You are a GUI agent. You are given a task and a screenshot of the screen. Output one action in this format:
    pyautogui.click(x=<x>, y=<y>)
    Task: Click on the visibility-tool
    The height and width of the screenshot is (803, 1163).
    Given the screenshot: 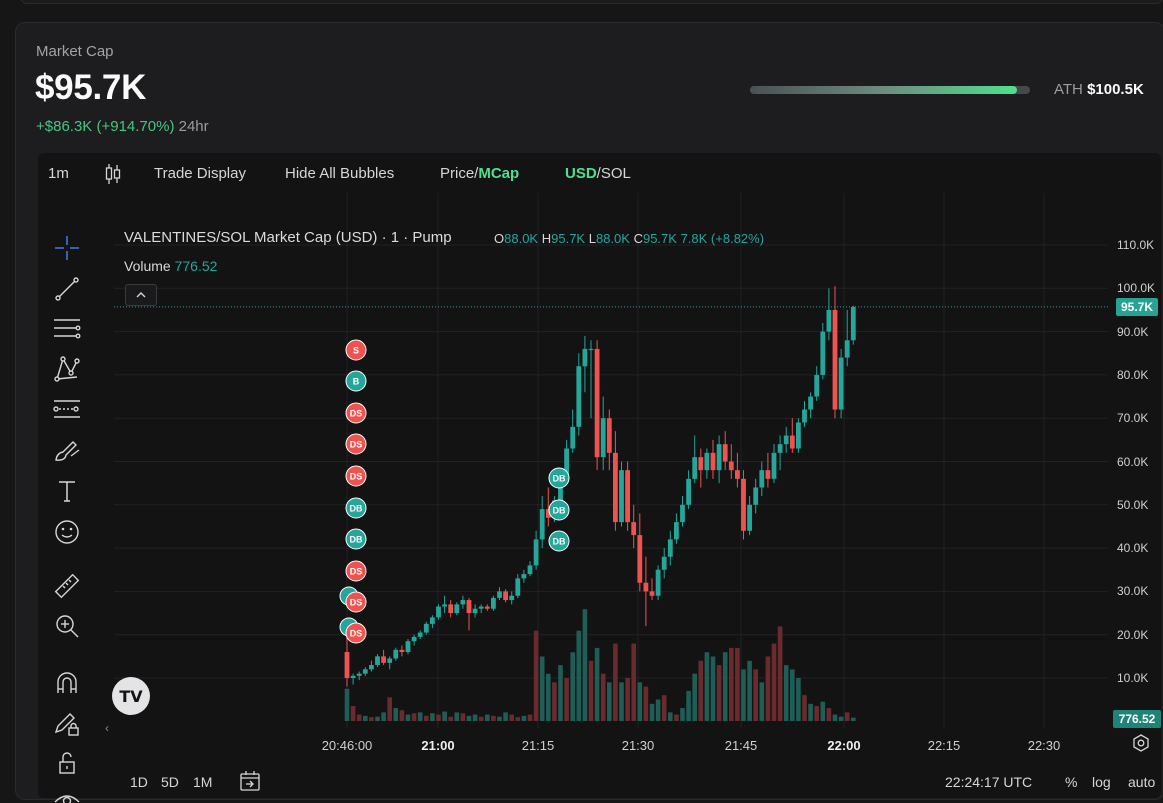 What is the action you would take?
    pyautogui.click(x=67, y=793)
    